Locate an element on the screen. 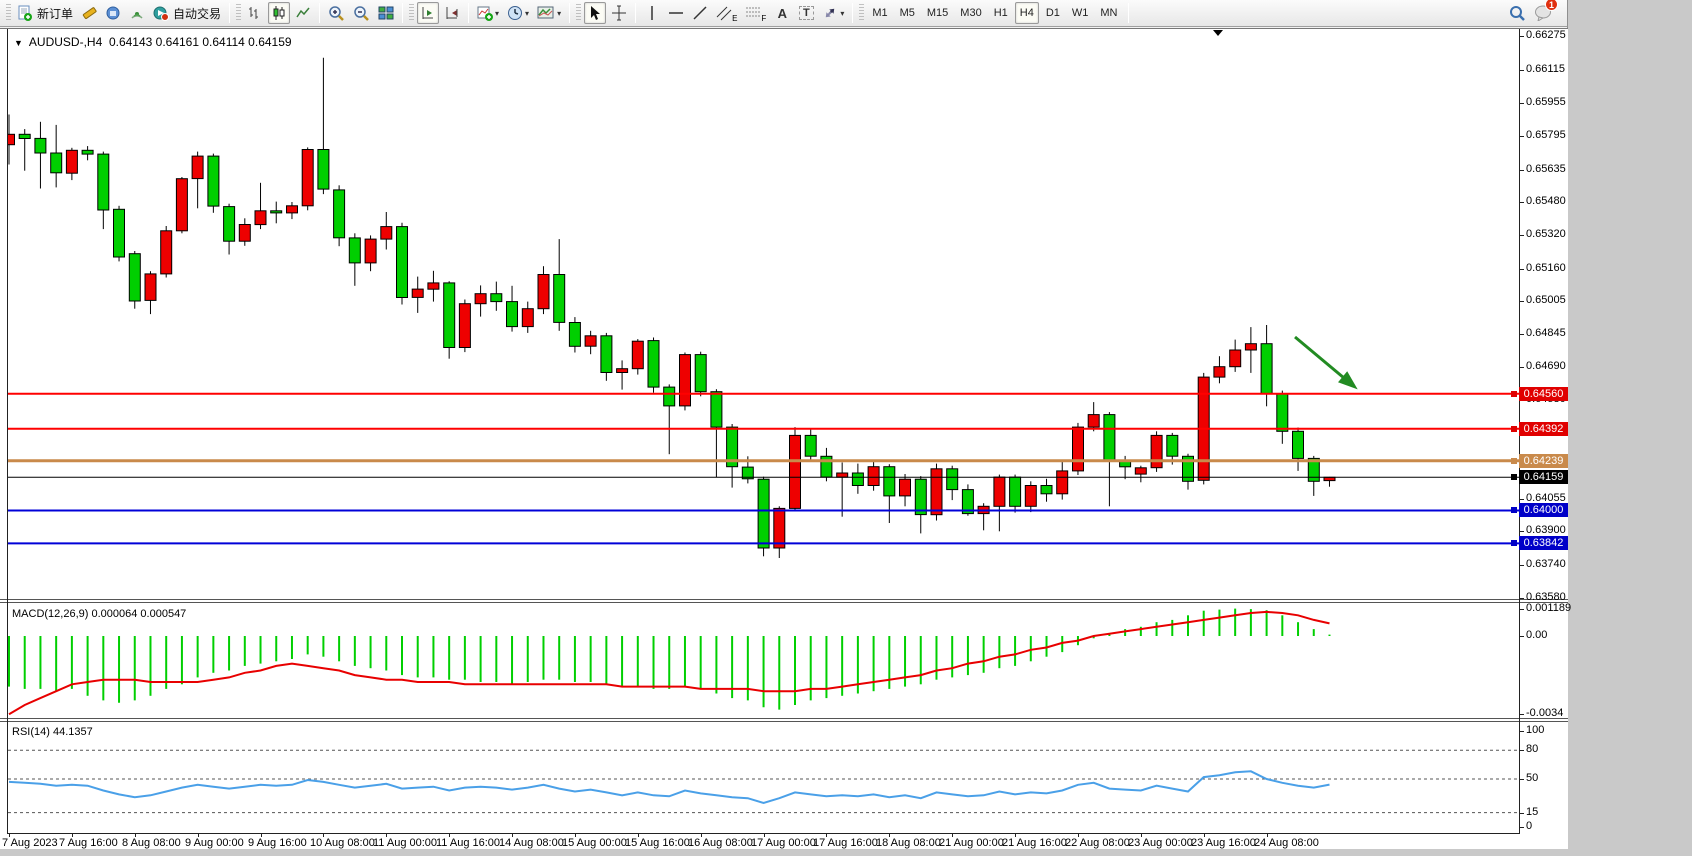  market-button is located at coordinates (113, 13).